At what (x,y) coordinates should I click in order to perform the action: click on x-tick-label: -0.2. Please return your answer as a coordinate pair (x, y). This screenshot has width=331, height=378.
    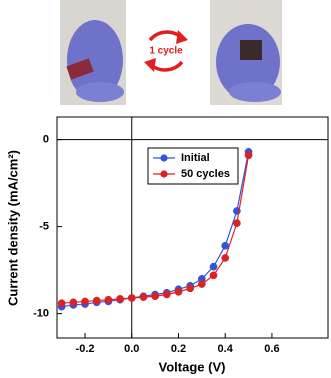
    Looking at the image, I should click on (85, 349).